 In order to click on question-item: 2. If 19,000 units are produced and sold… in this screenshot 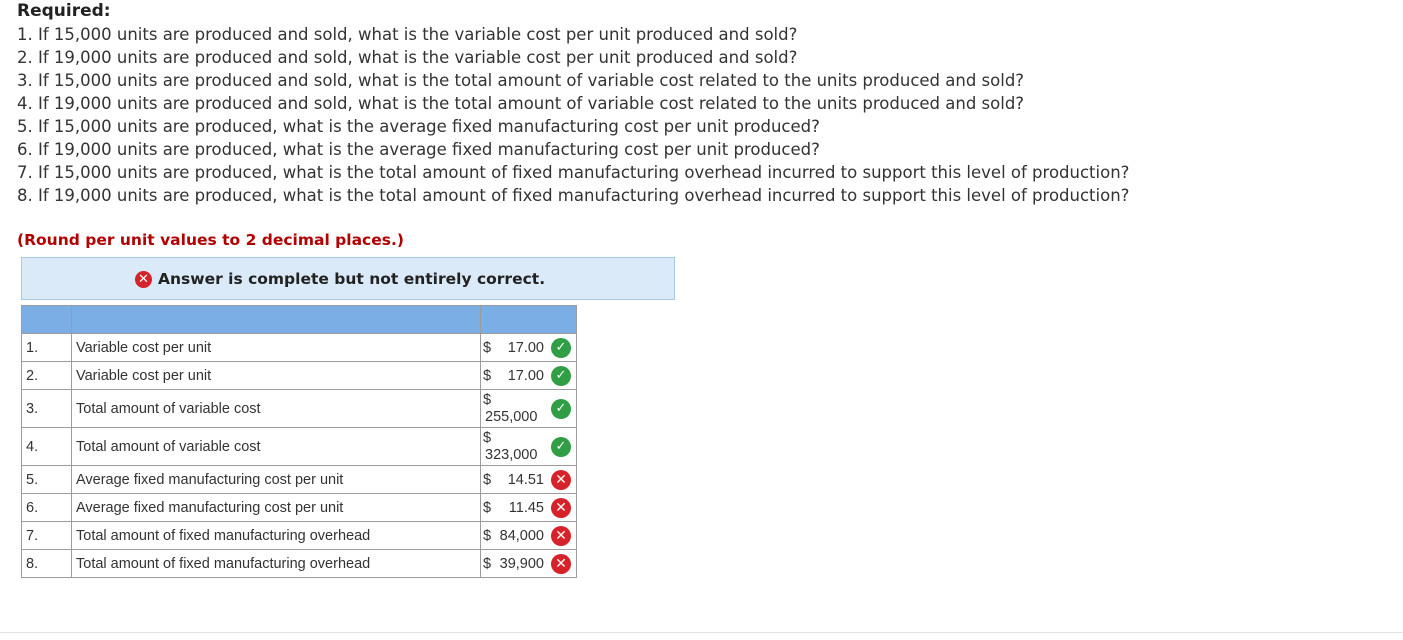, I will do `click(407, 57)`.